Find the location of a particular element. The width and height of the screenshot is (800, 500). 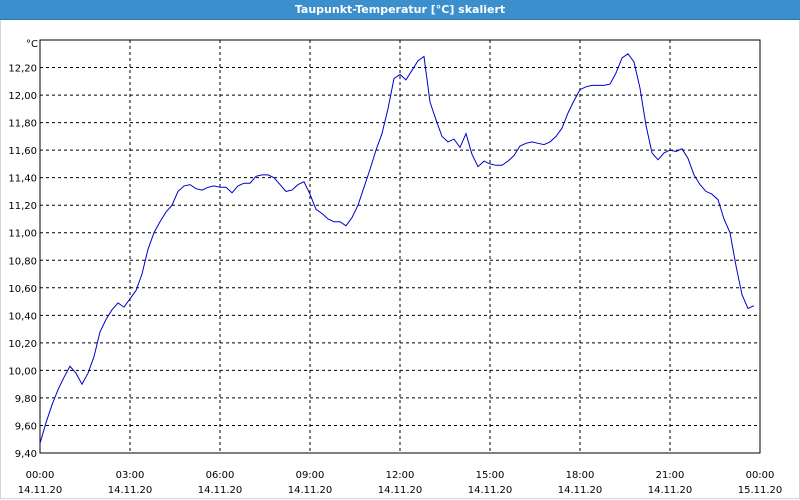

x-tick-time-label: 18:00 is located at coordinates (580, 475).